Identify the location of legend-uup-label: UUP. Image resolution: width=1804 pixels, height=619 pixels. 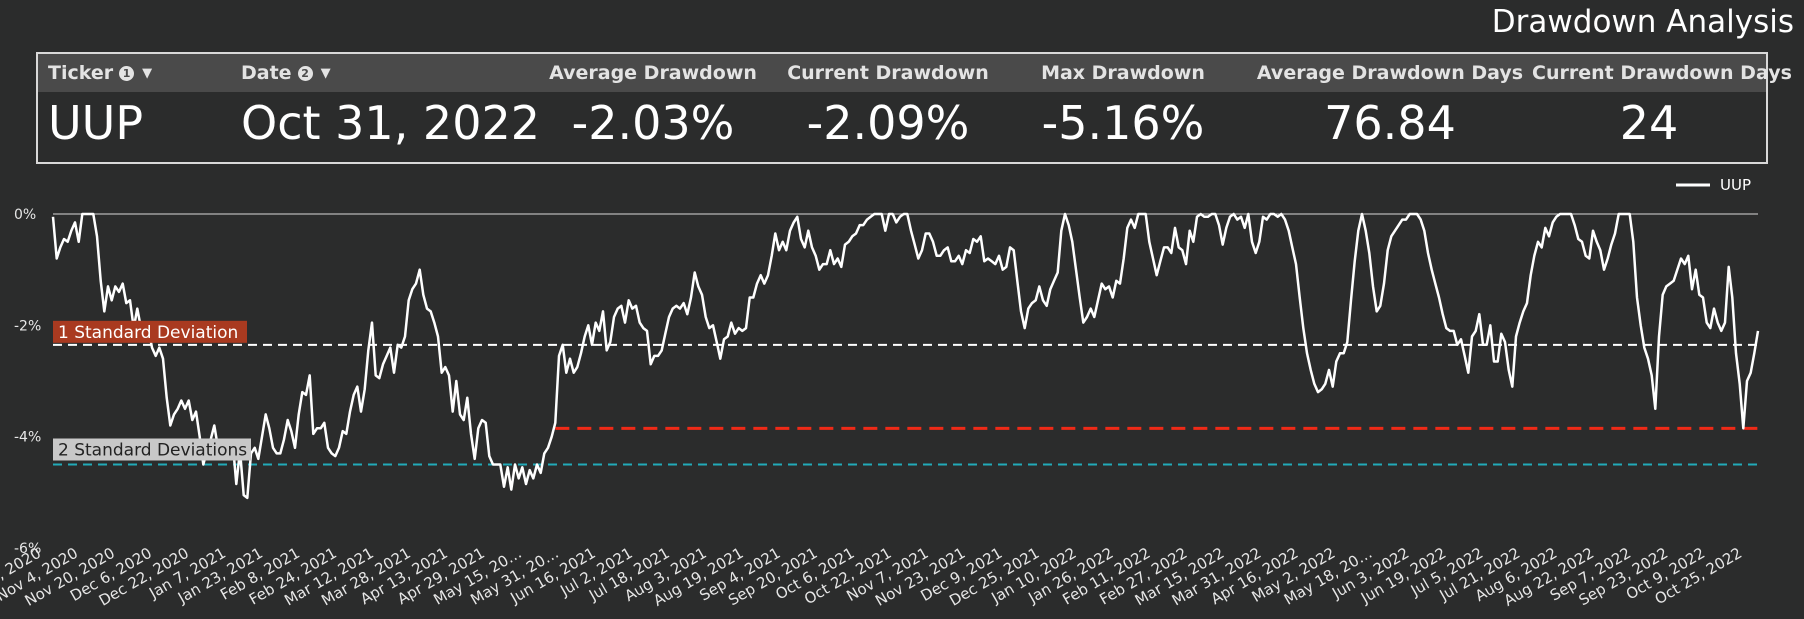
(1735, 185).